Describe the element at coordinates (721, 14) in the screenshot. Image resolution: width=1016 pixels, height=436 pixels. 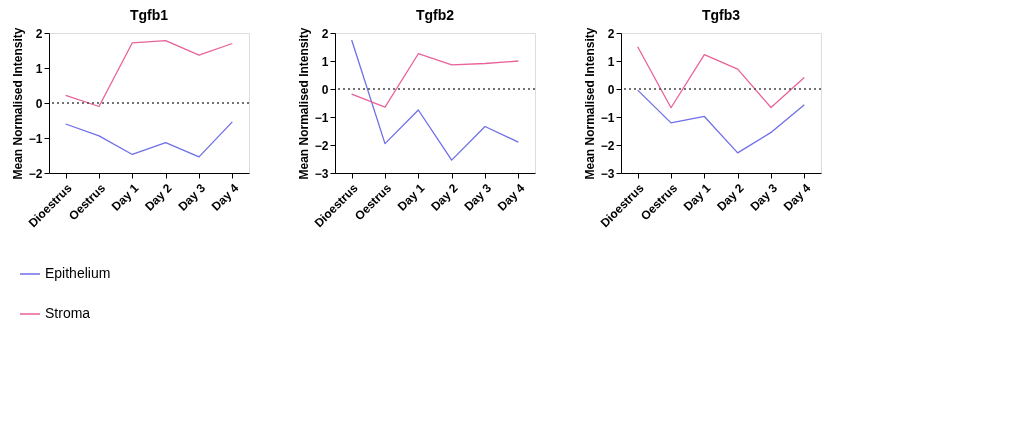
I see `chart-title: Tgfb3` at that location.